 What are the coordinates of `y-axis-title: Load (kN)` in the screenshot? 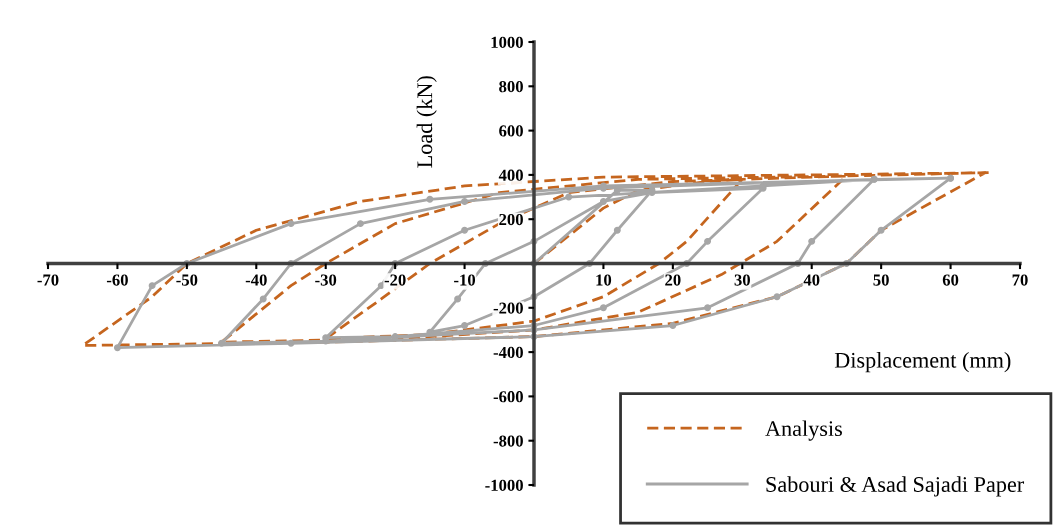 It's located at (426, 122).